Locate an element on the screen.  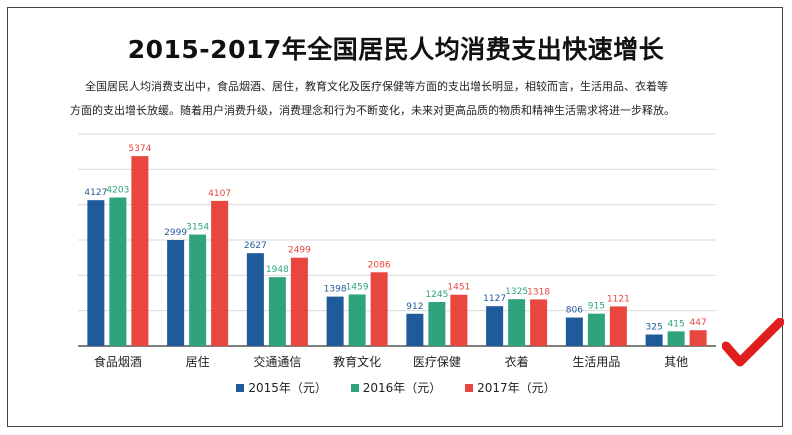
data-label-2017: 1318 is located at coordinates (538, 292).